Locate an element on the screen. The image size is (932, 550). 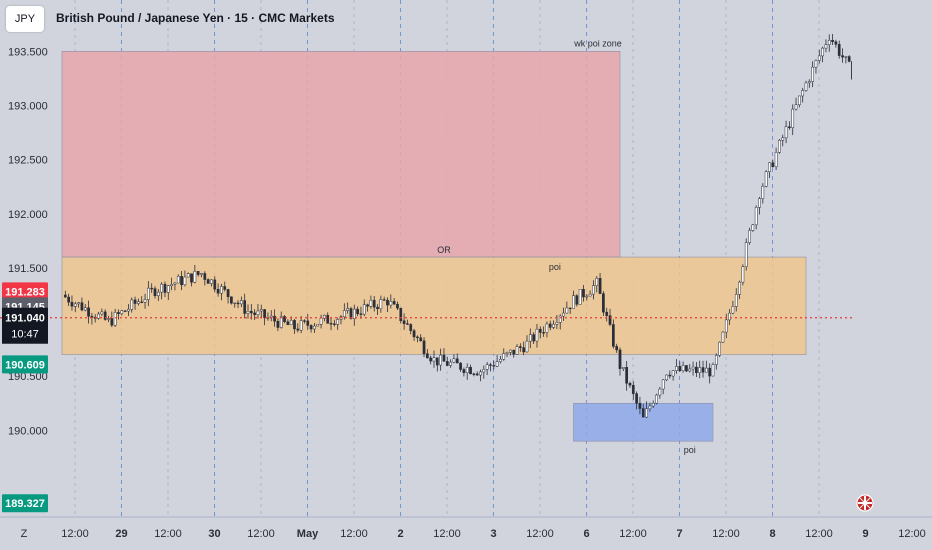
current-price-badge: 191.040 is located at coordinates (25, 319).